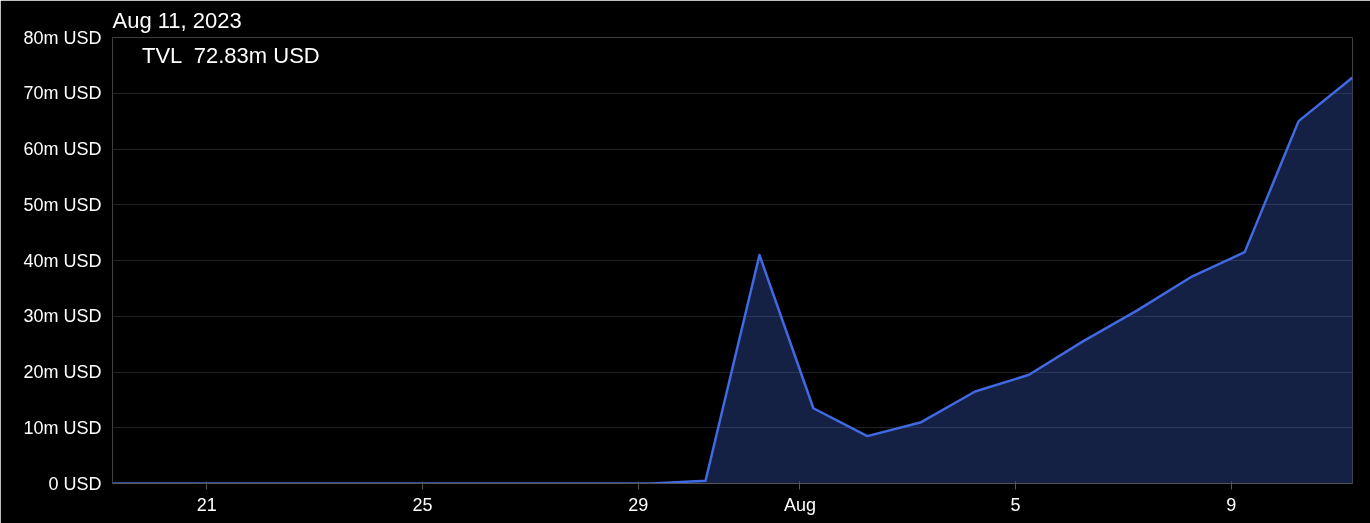 Image resolution: width=1370 pixels, height=523 pixels. Describe the element at coordinates (422, 504) in the screenshot. I see `x-tick-label: 25` at that location.